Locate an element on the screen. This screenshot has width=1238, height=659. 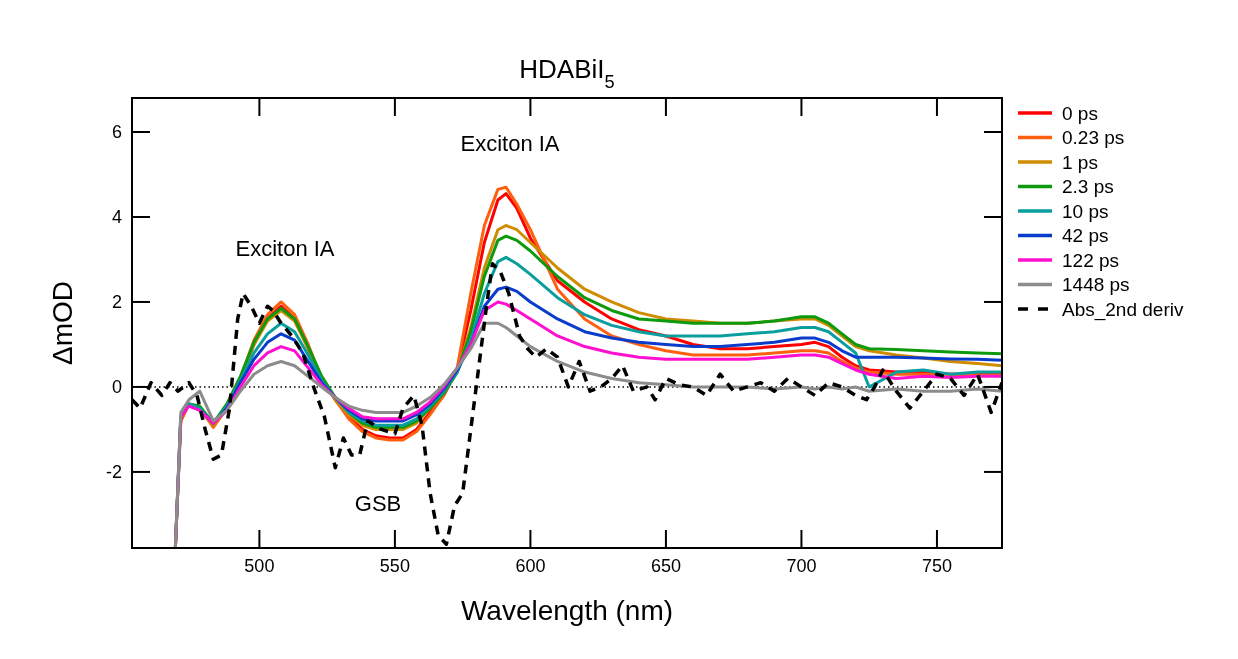
x-tick-label: 750 is located at coordinates (936, 566).